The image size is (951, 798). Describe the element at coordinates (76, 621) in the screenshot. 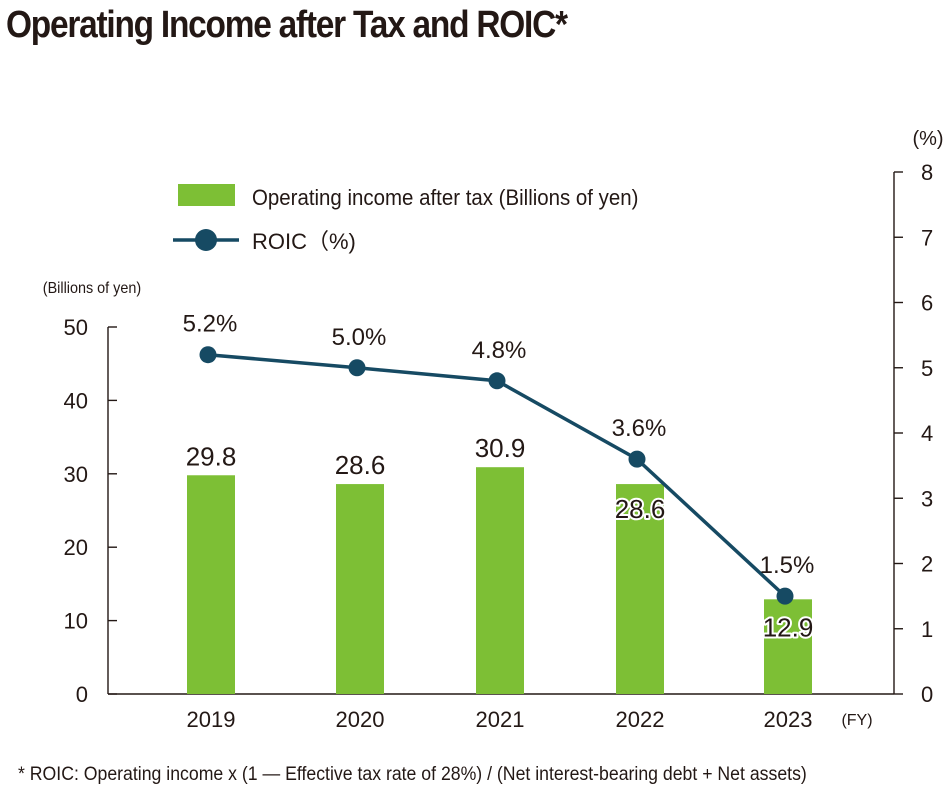

I see `left-tick-label: 10` at that location.